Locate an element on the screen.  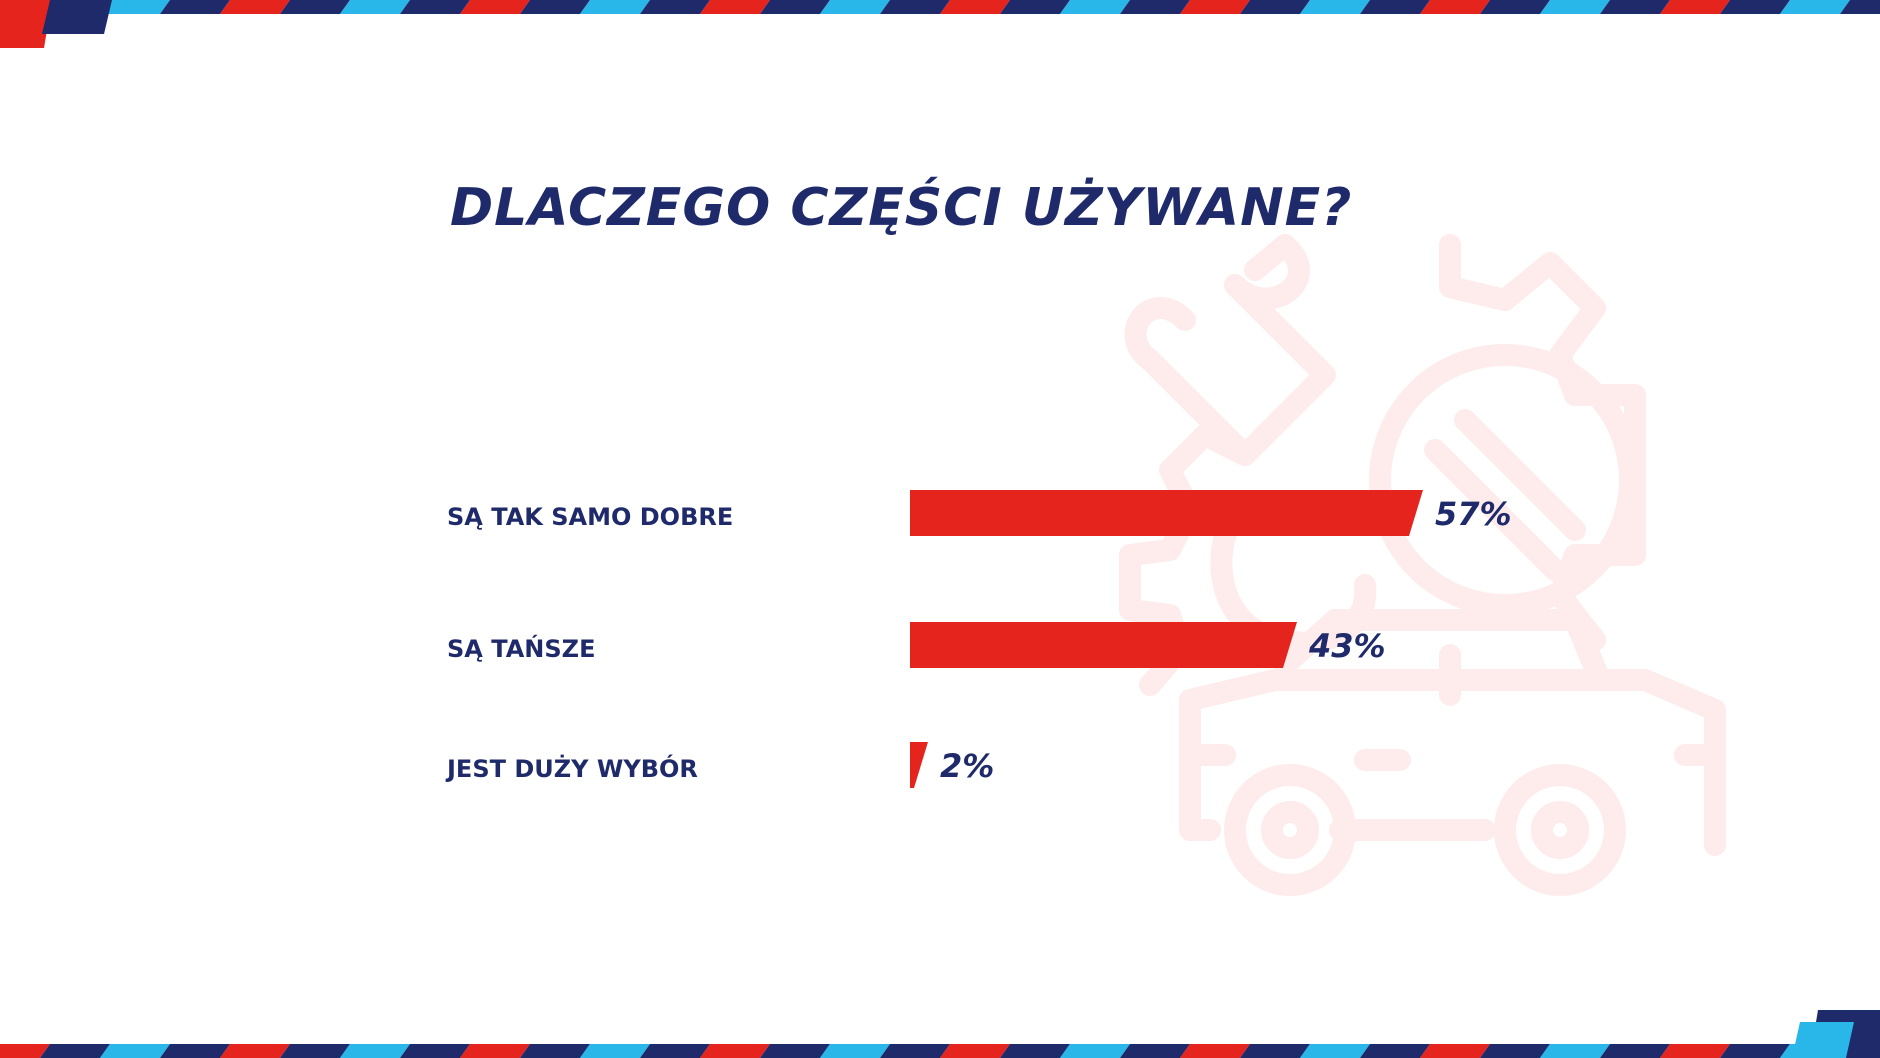
category-label-cheaper: SĄ TAŃSZE is located at coordinates (521, 649).